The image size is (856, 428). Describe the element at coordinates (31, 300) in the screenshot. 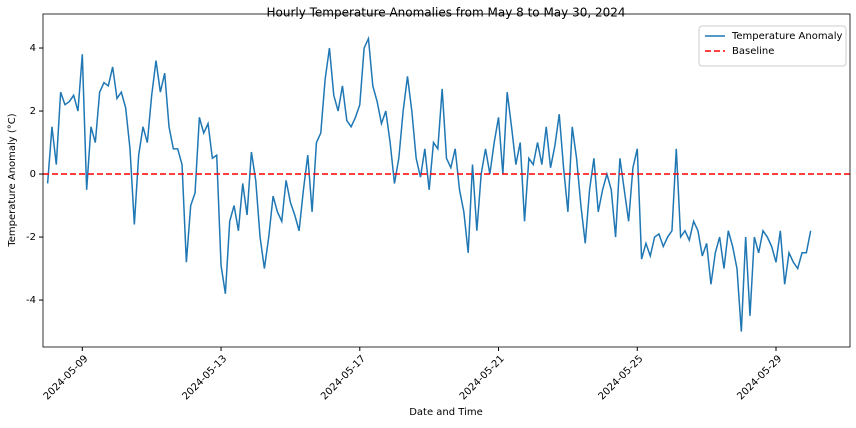

I see `y-tick-label: -4` at that location.